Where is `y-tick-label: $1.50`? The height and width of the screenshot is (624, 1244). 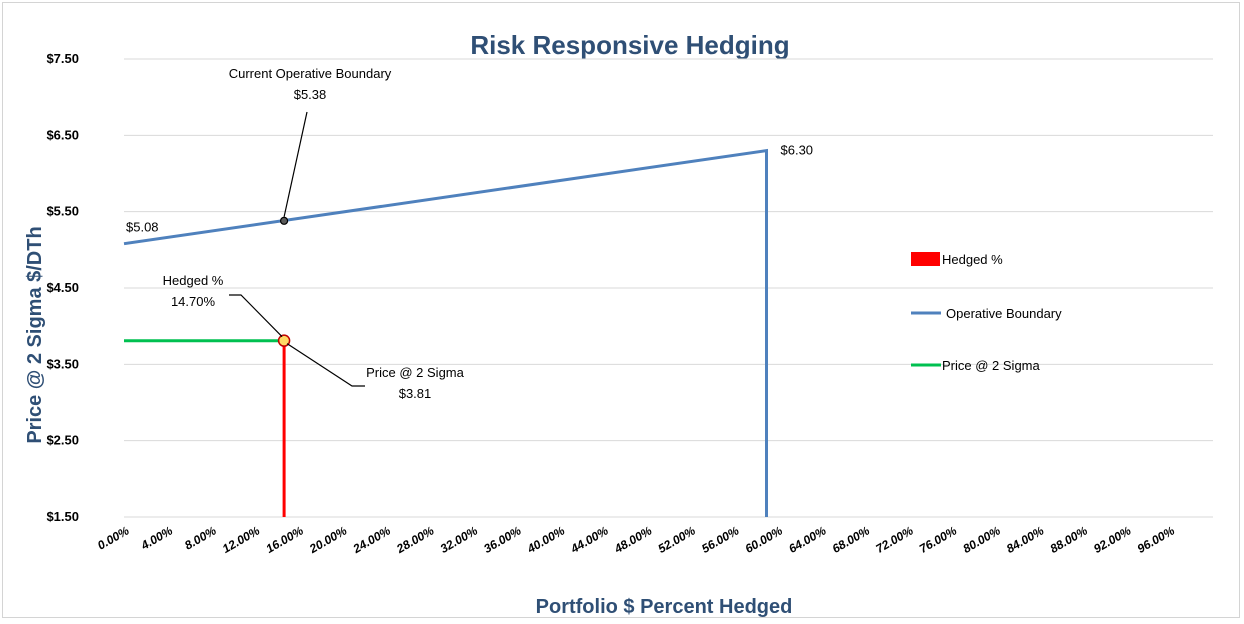 y-tick-label: $1.50 is located at coordinates (62, 516).